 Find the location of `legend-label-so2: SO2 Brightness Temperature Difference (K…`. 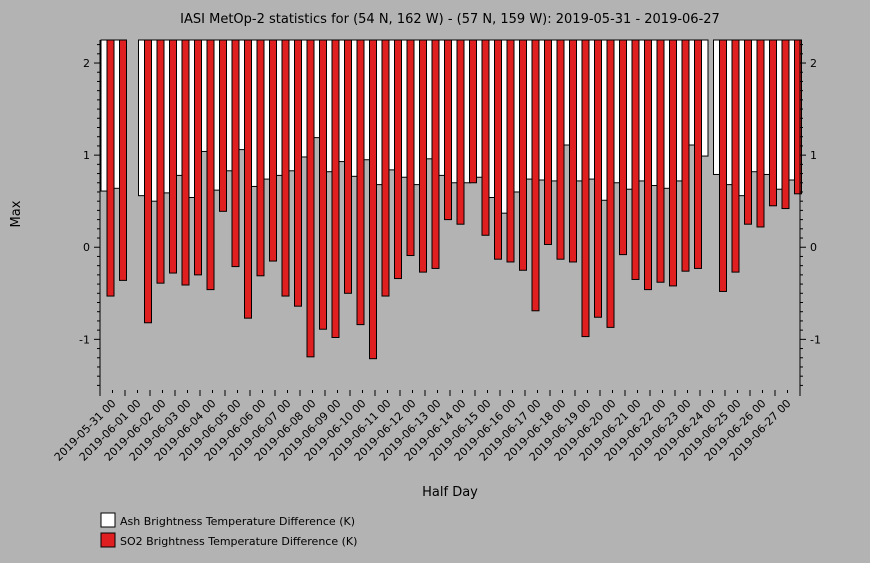

legend-label-so2: SO2 Brightness Temperature Difference (K… is located at coordinates (238, 541).